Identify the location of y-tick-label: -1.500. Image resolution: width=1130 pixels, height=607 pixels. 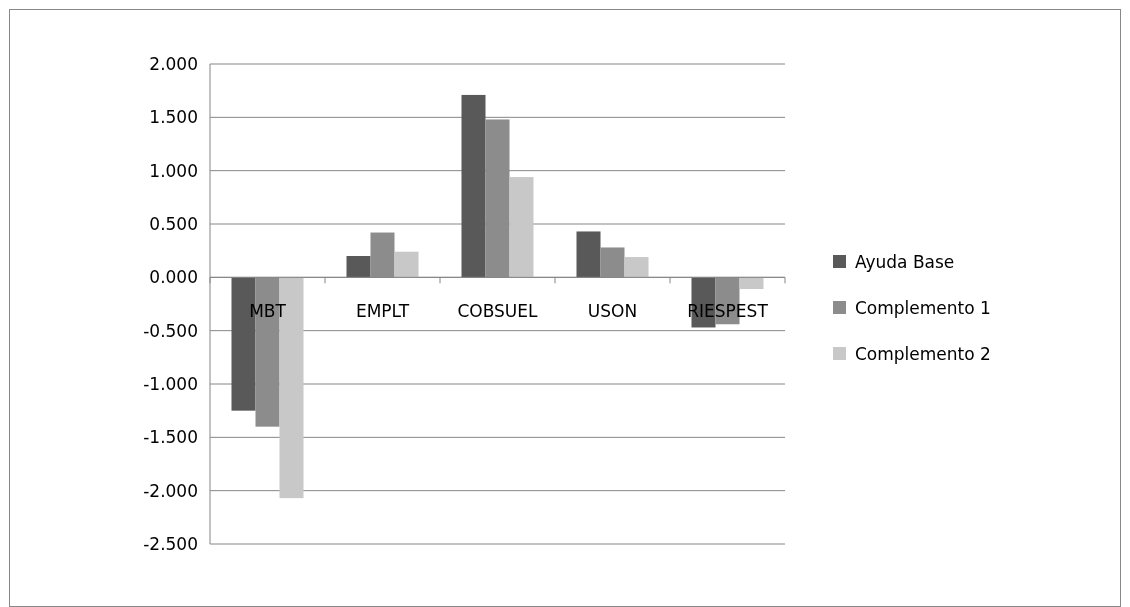
(170, 437).